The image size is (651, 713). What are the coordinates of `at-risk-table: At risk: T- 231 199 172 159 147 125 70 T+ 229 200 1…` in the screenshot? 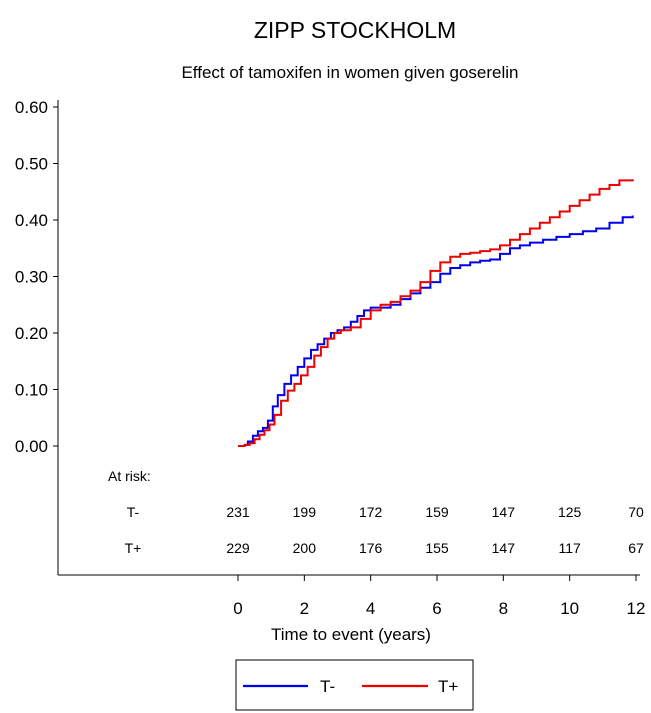 It's located at (376, 512).